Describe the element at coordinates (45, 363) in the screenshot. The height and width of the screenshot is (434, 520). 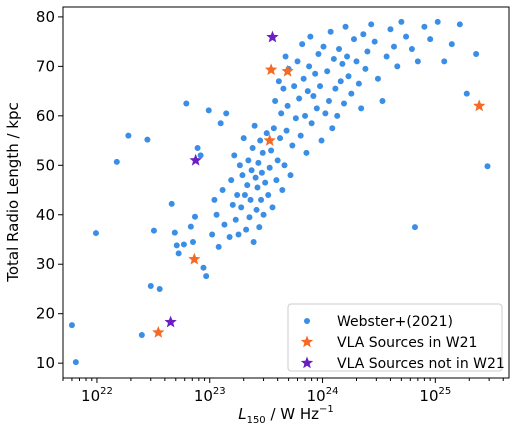
I see `y-tick-label: 10` at that location.